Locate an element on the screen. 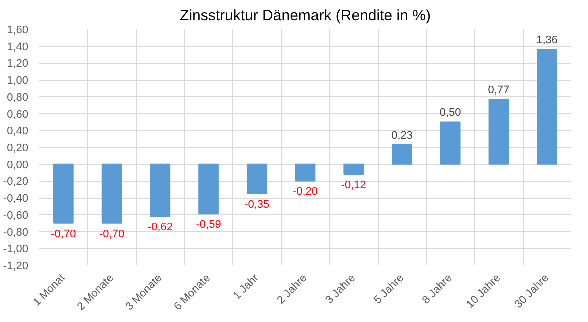  chart-title: Zinsstruktur Dänemark (Rendite in %) is located at coordinates (305, 16).